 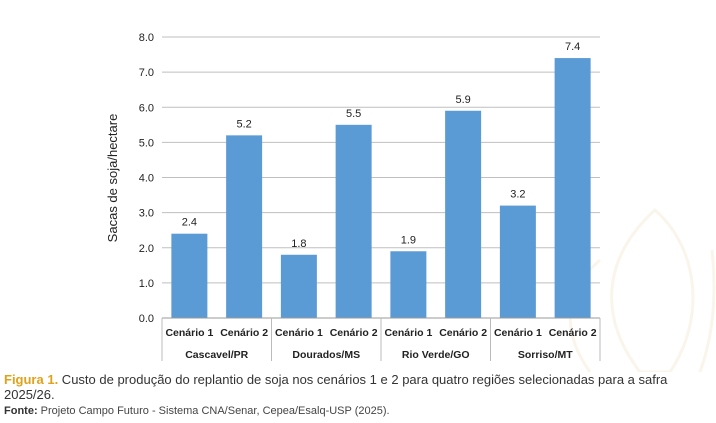 I want to click on x-group-label: Sorriso/MT, so click(x=545, y=355).